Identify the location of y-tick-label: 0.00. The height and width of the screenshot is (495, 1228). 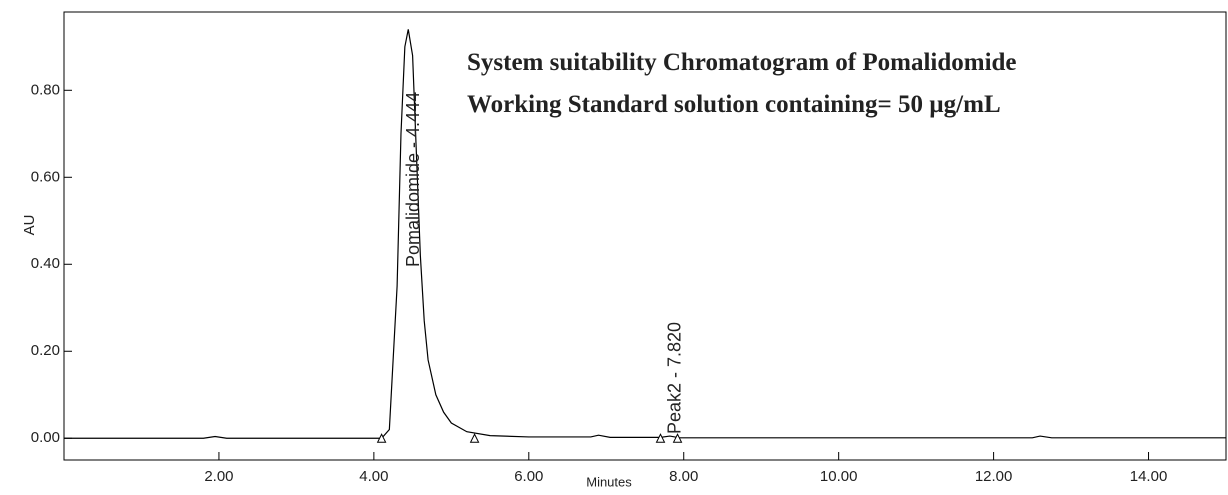
(45, 437).